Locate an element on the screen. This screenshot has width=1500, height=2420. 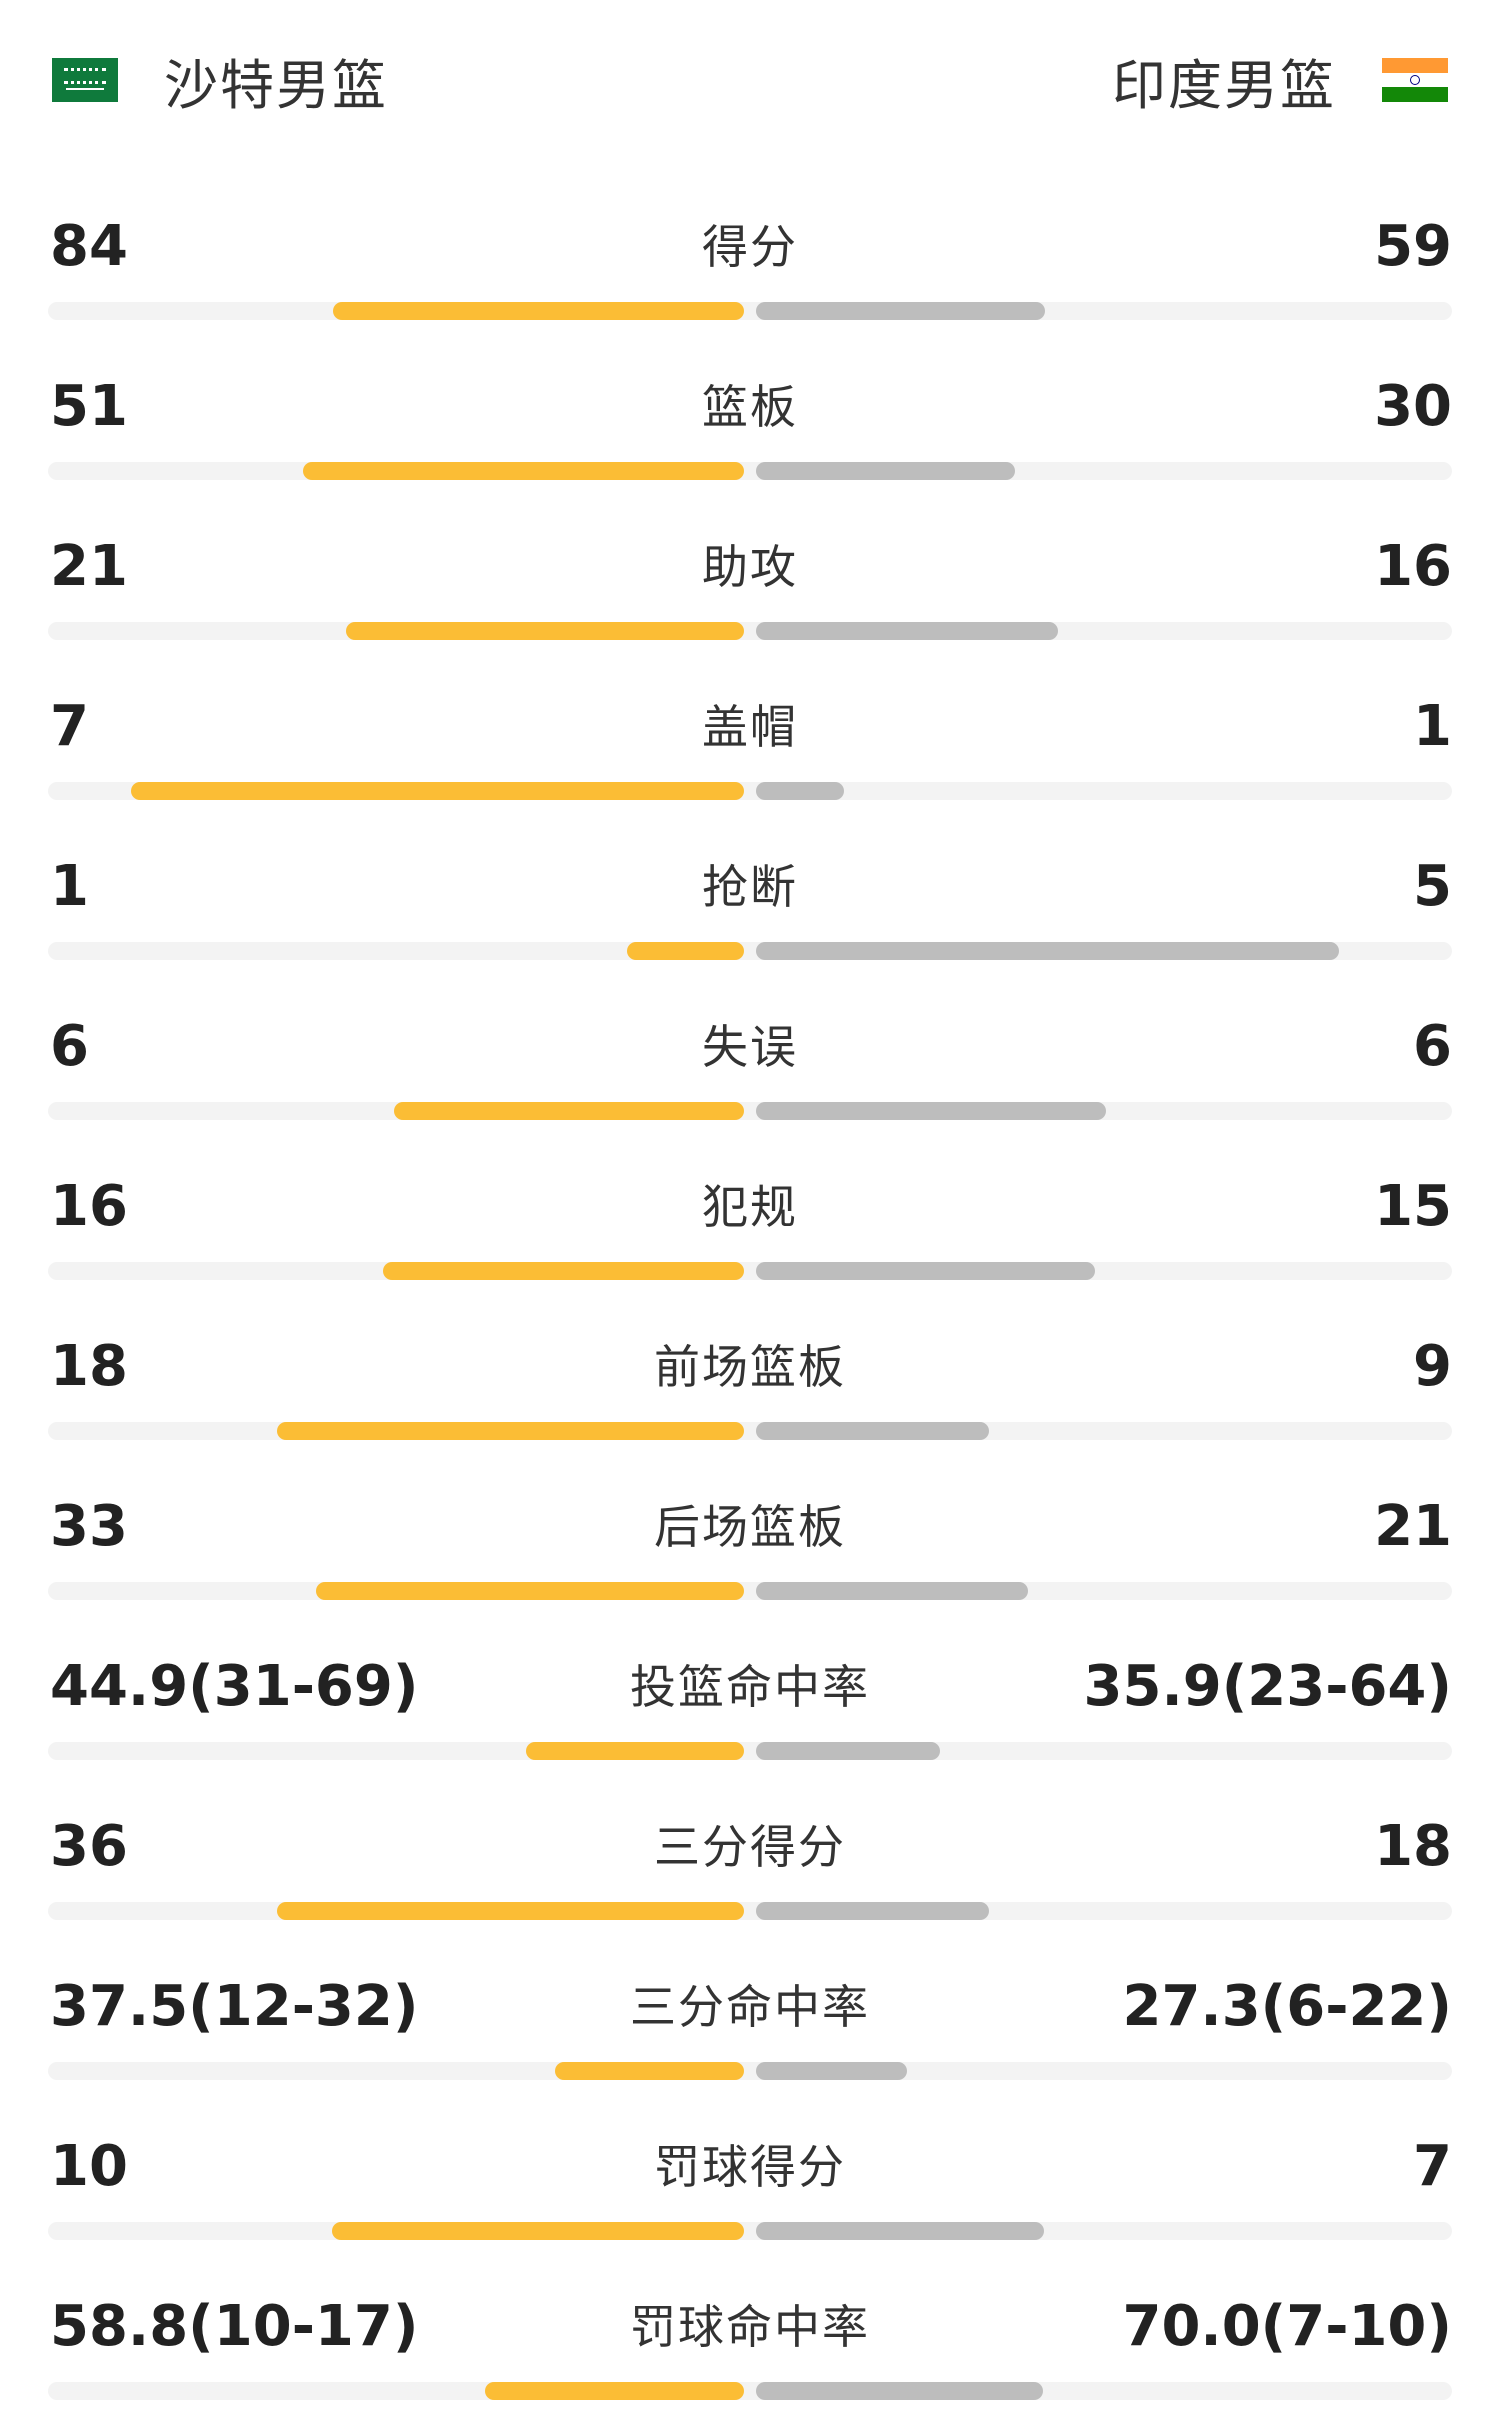
away-stat-value: 7 is located at coordinates (1432, 2166).